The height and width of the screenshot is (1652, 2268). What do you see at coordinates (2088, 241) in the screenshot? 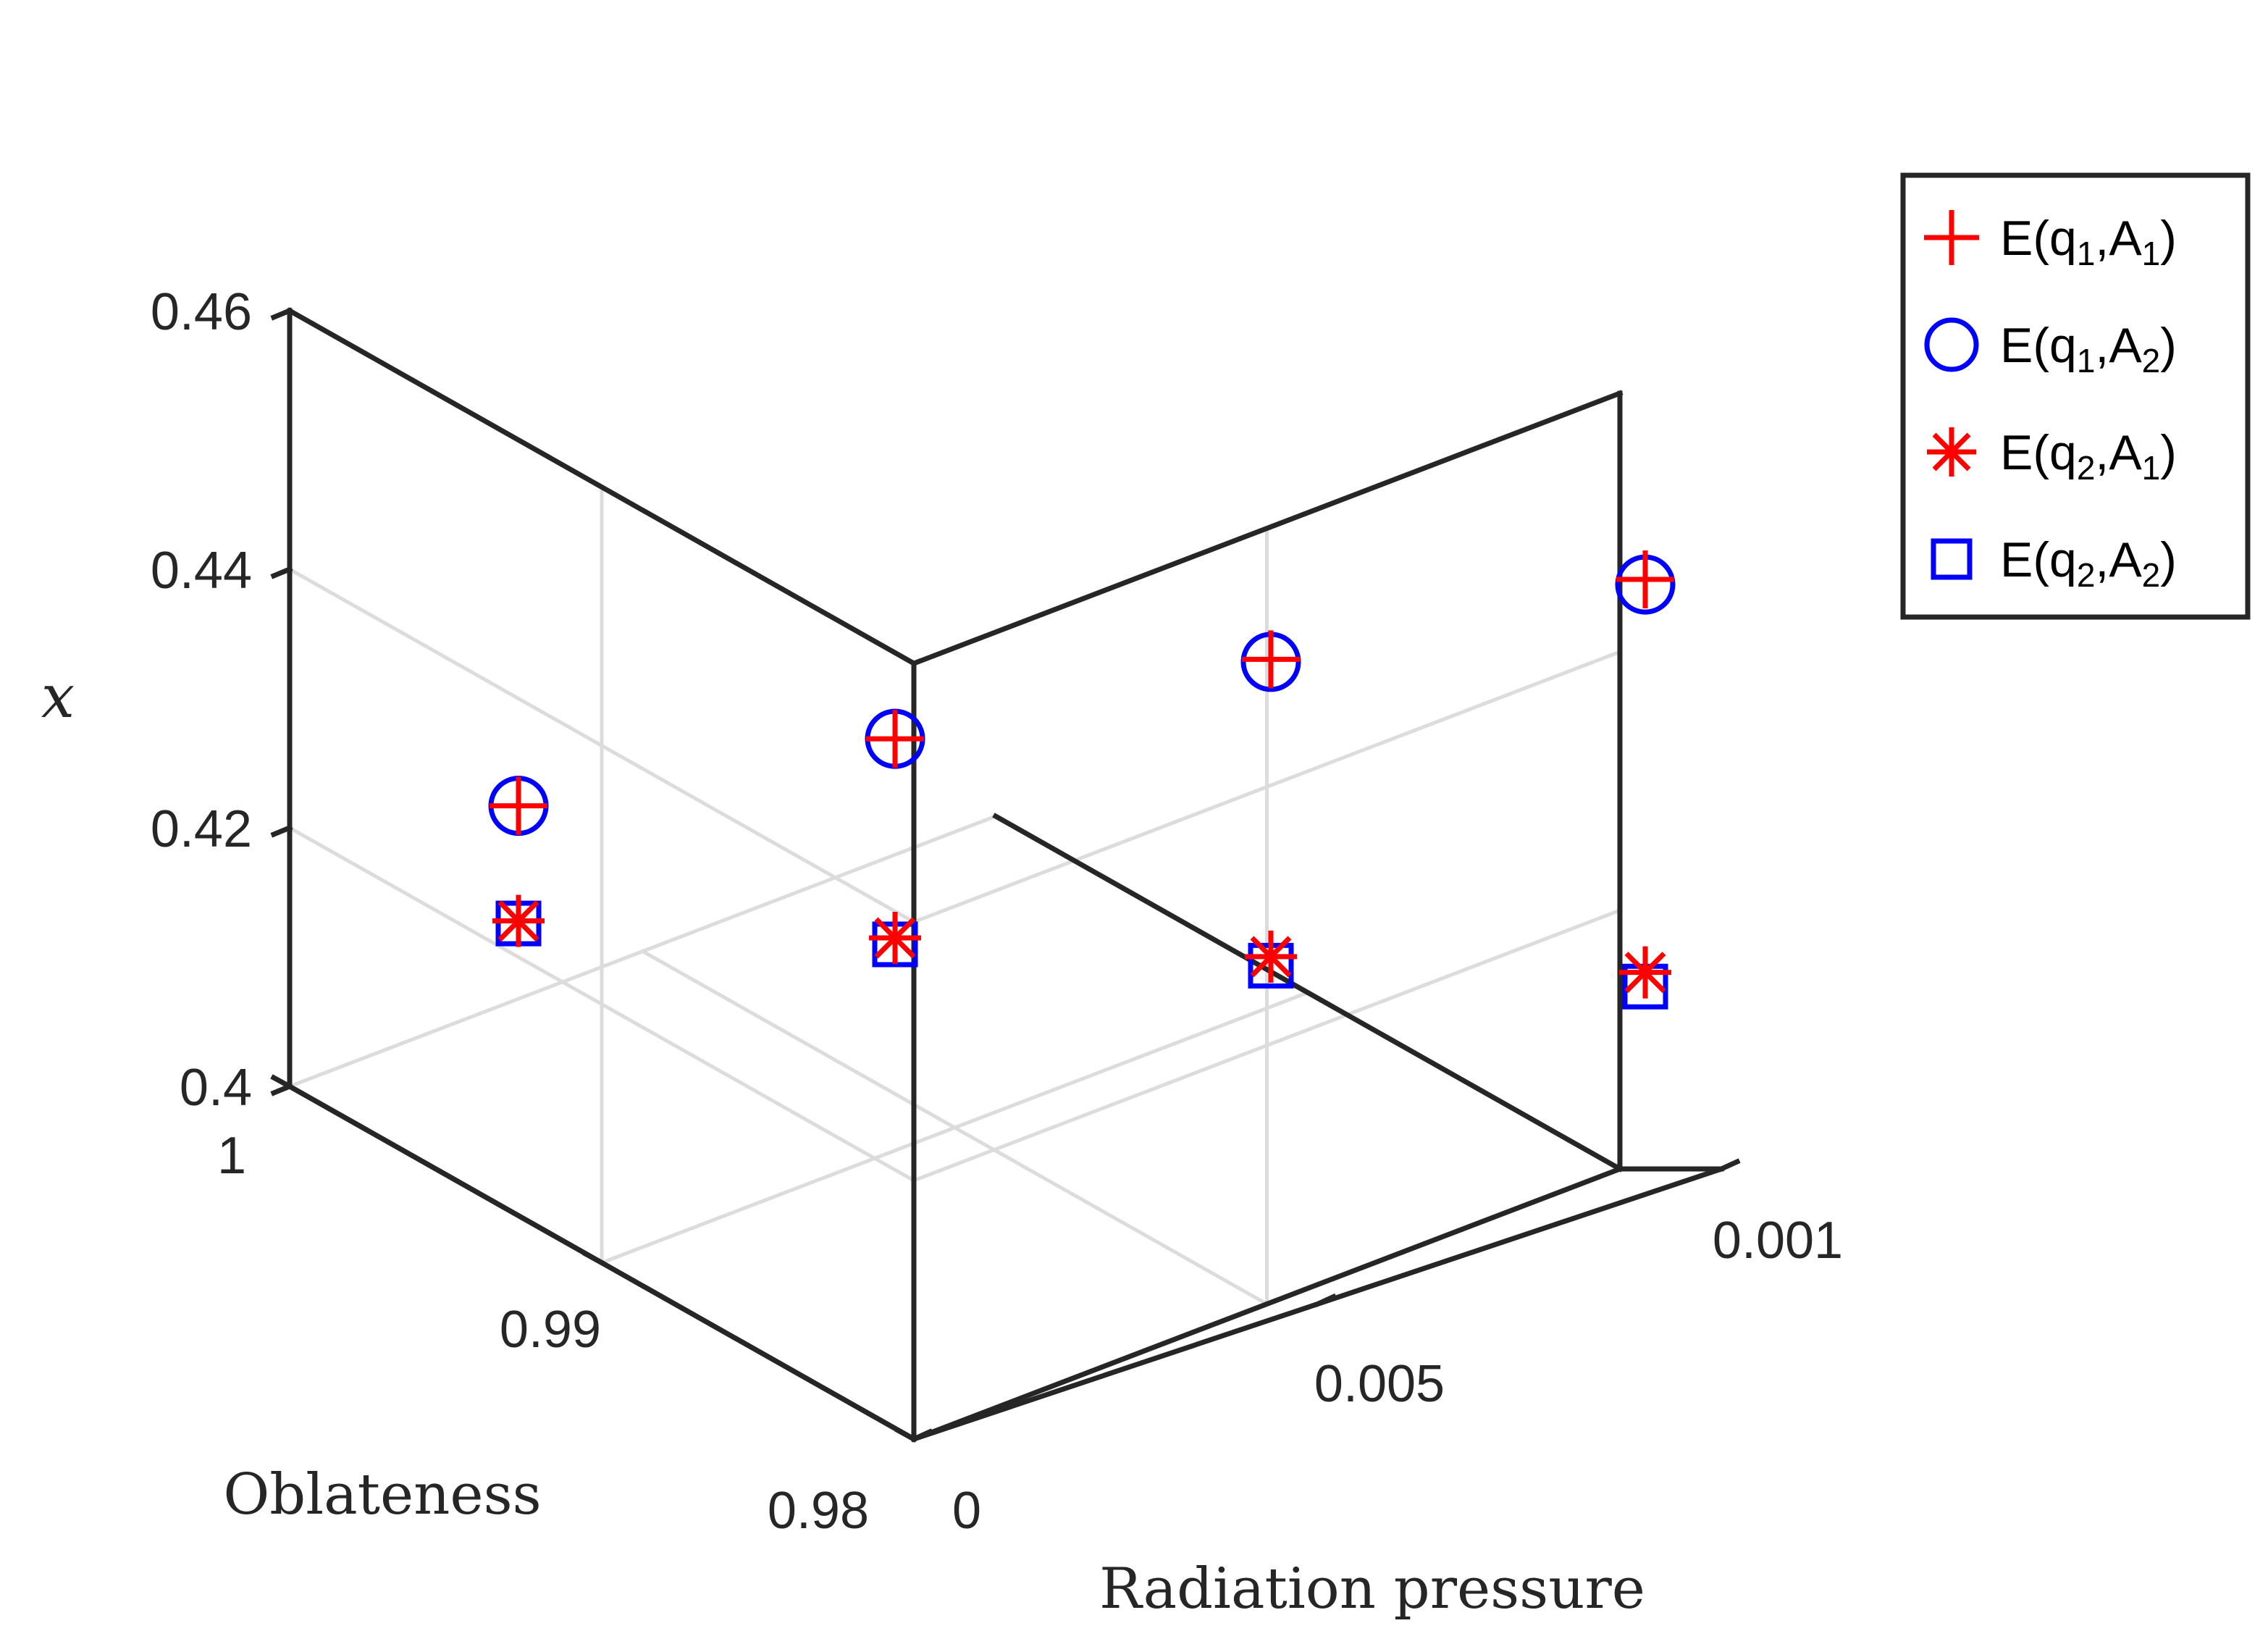
I see `legend-label-0: E(q1,A1)` at bounding box center [2088, 241].